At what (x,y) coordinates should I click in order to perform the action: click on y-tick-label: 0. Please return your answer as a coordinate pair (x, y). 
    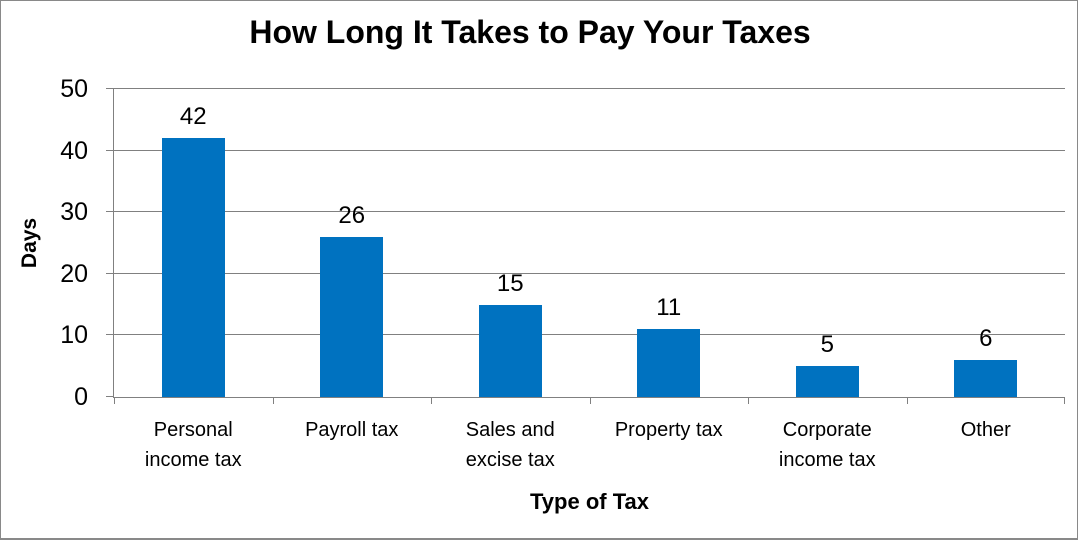
    Looking at the image, I should click on (81, 397).